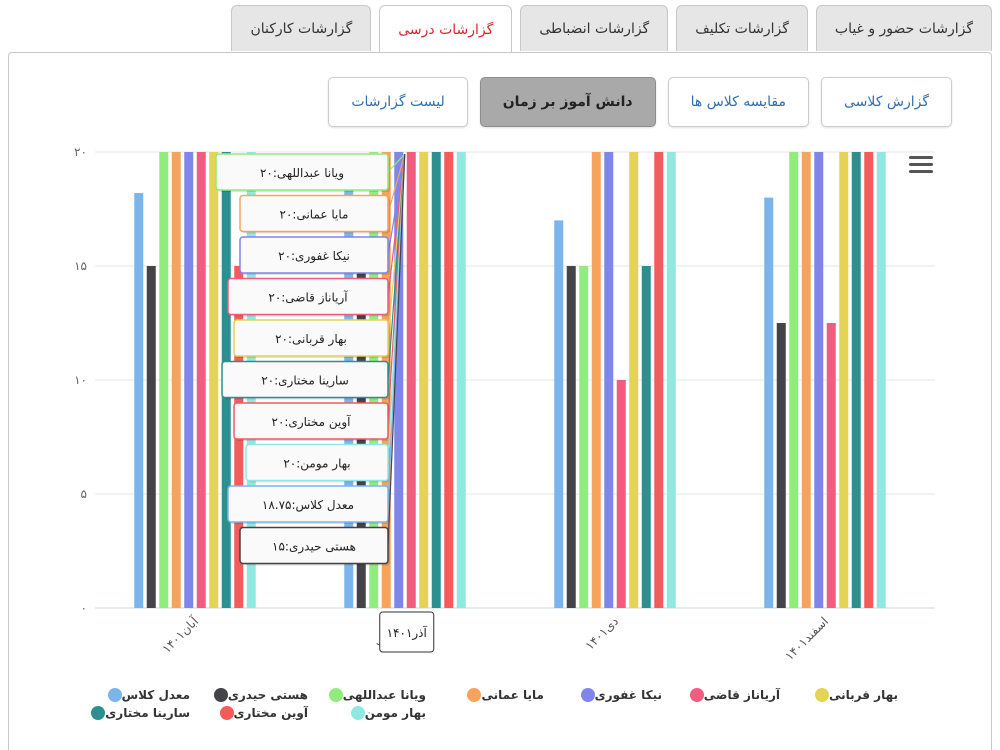 The width and height of the screenshot is (1000, 750). I want to click on tab-homework-reports: گزارشات تکلیف, so click(742, 28).